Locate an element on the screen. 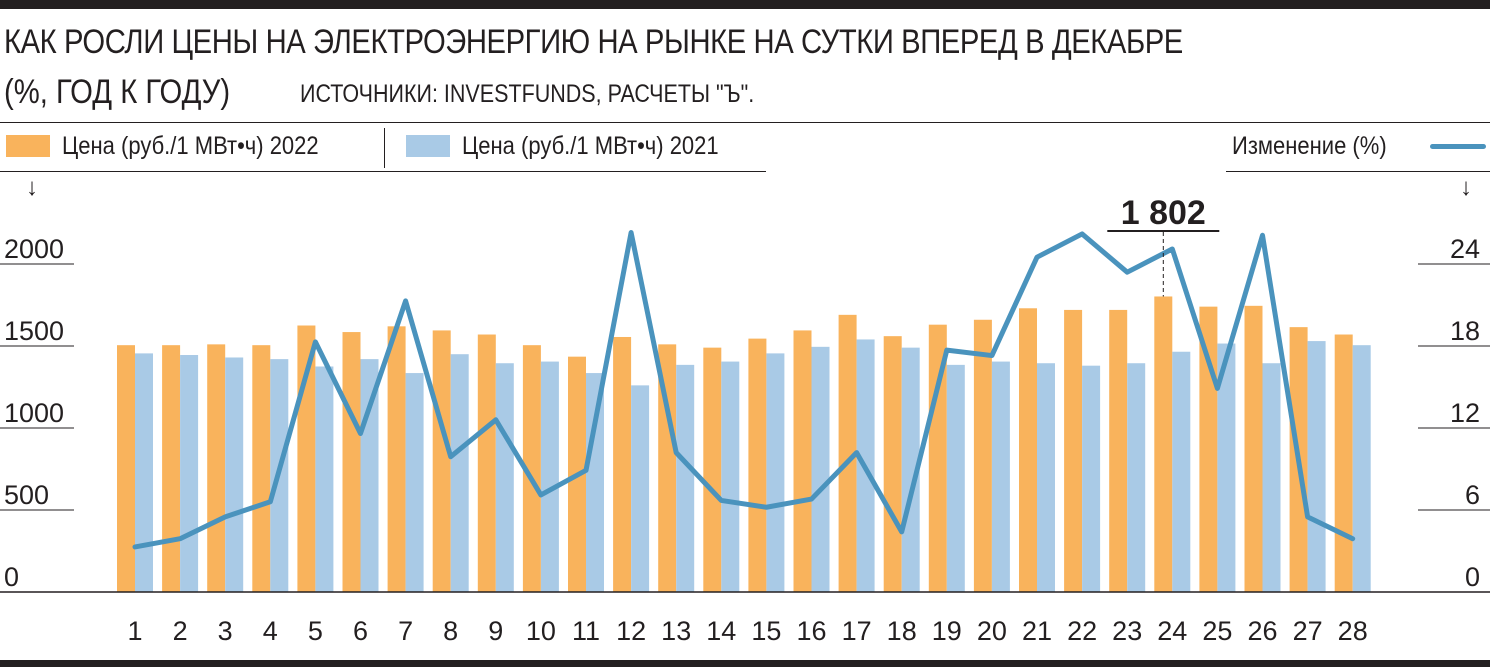 The height and width of the screenshot is (667, 1490). x-tick-label: 14 is located at coordinates (721, 631).